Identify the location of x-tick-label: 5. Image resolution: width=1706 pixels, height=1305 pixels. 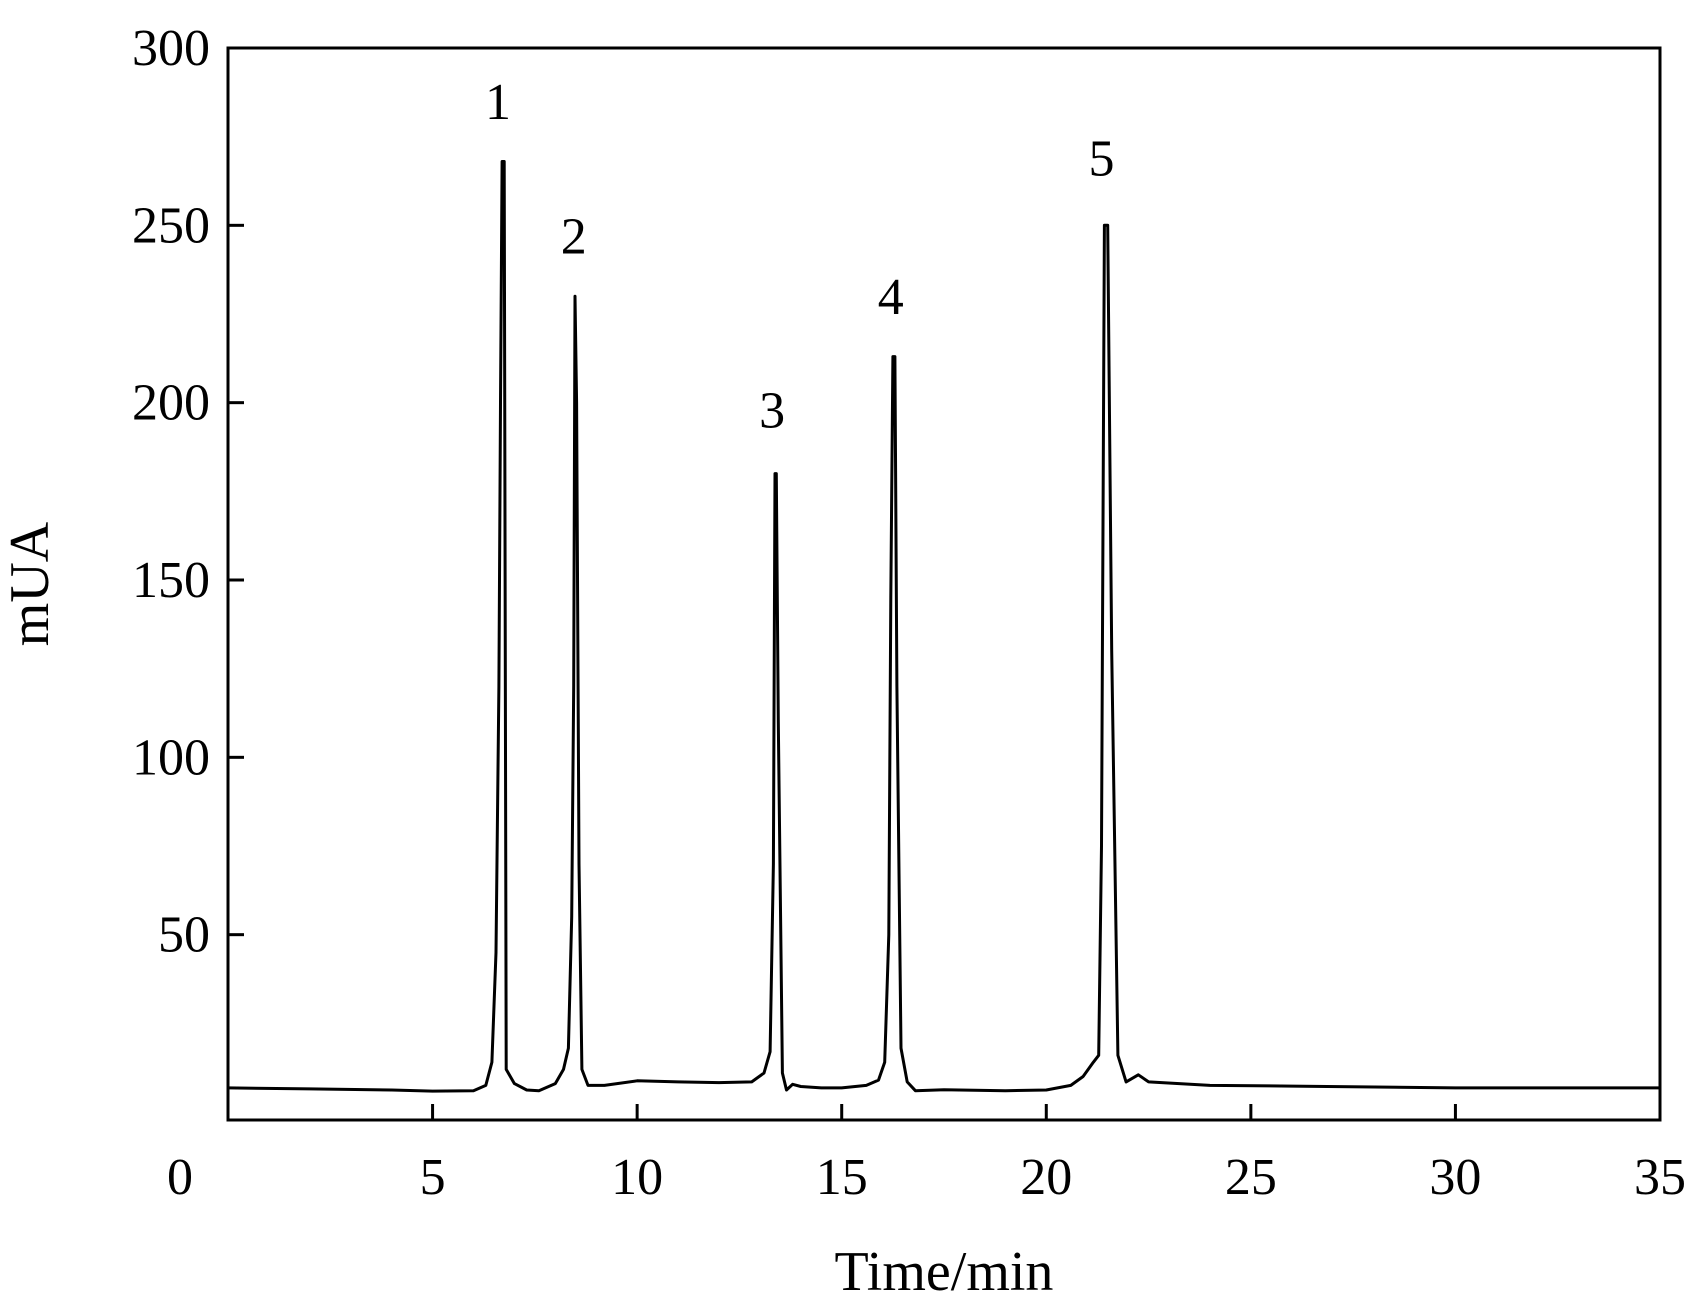
(433, 1177).